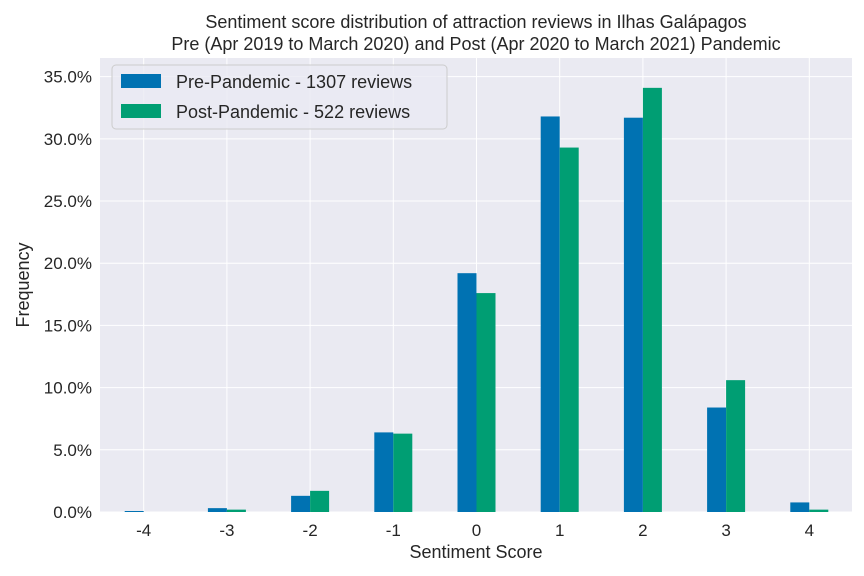 The height and width of the screenshot is (576, 864). What do you see at coordinates (68, 325) in the screenshot?
I see `y-tick-label: 15.0%` at bounding box center [68, 325].